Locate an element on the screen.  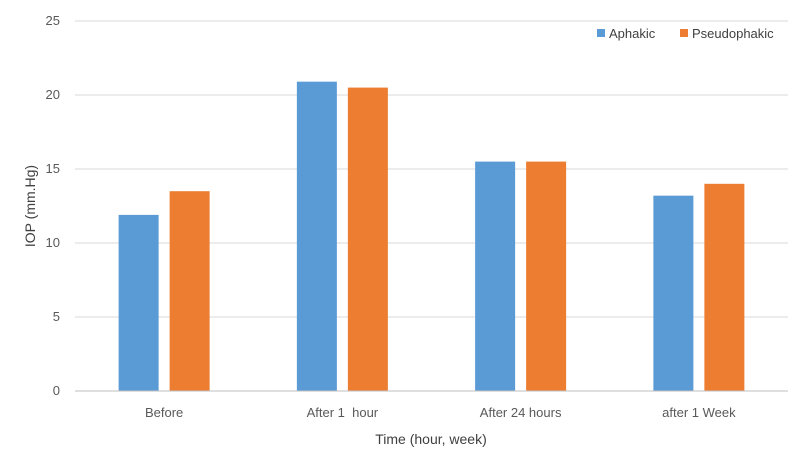
y-tick-label: 0 is located at coordinates (56, 390).